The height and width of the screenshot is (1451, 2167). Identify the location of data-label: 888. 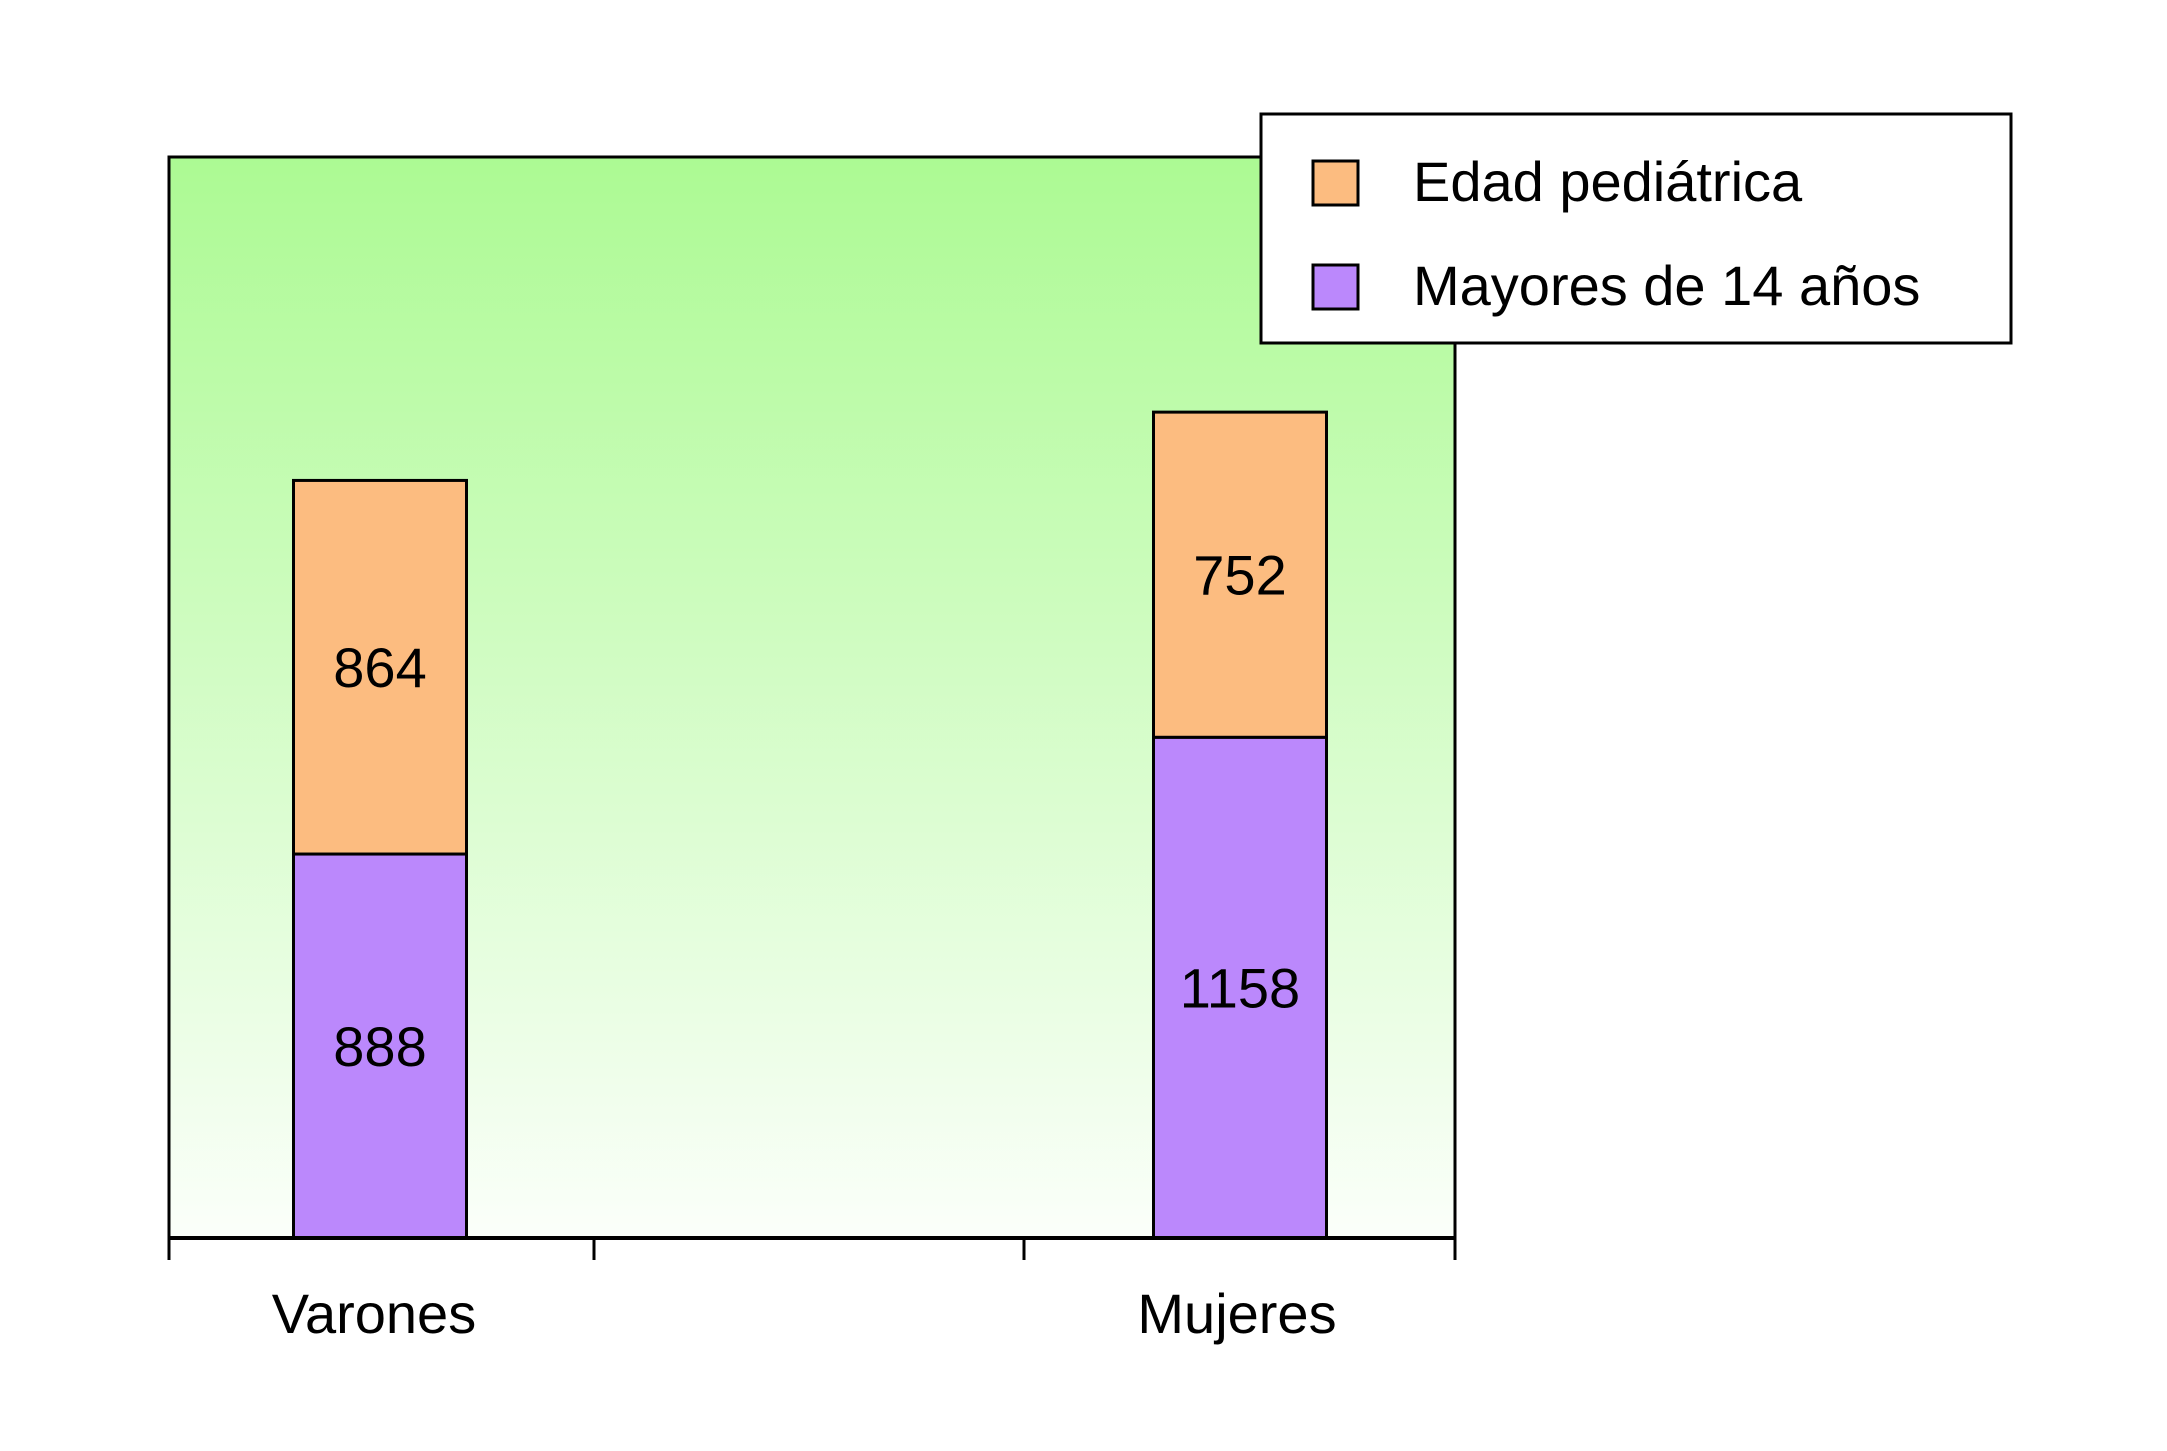
(379, 1046).